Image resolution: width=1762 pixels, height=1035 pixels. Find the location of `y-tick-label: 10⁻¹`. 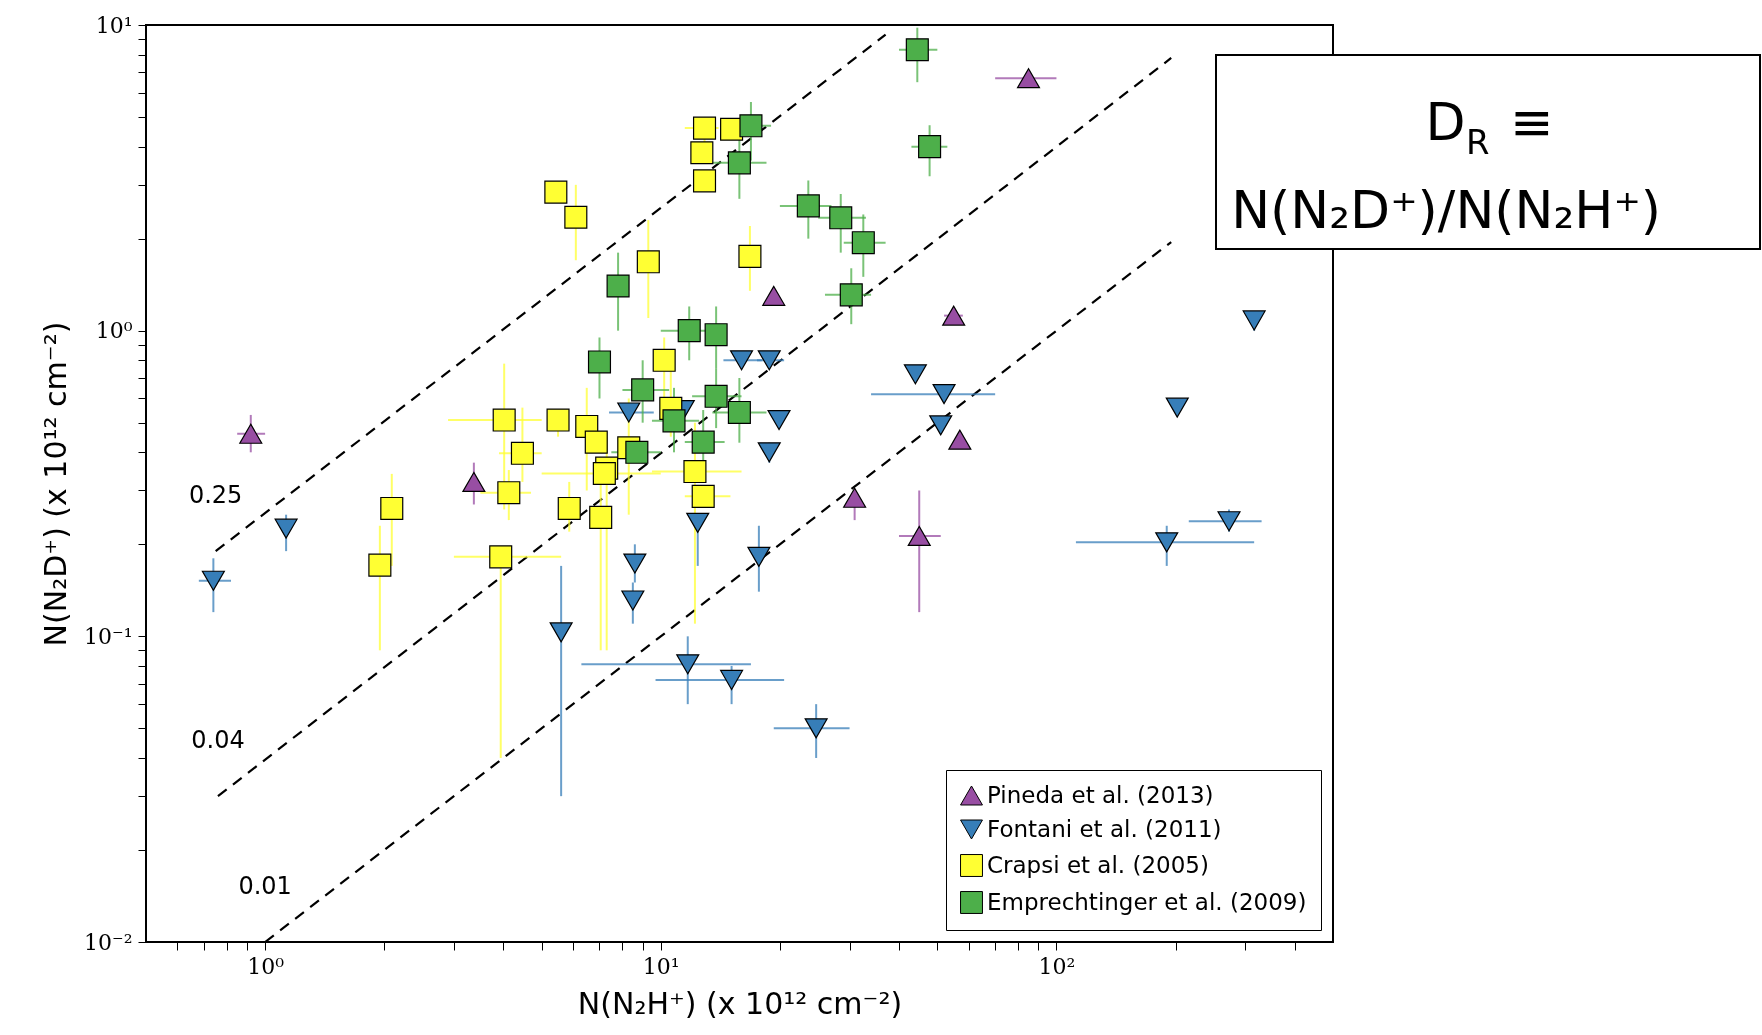

y-tick-label: 10⁻¹ is located at coordinates (108, 636).